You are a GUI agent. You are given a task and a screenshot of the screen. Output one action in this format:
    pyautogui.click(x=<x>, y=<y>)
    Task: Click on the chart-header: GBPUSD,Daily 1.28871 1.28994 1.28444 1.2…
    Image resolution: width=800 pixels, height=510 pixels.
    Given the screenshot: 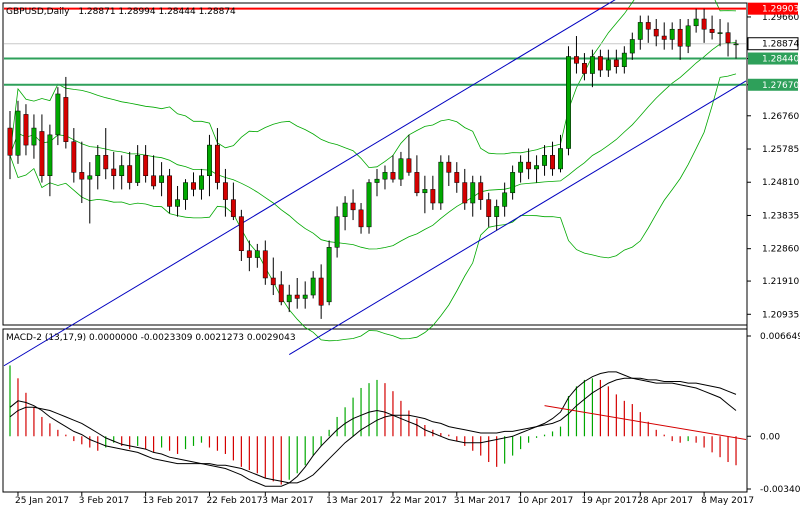 What is the action you would take?
    pyautogui.click(x=121, y=12)
    